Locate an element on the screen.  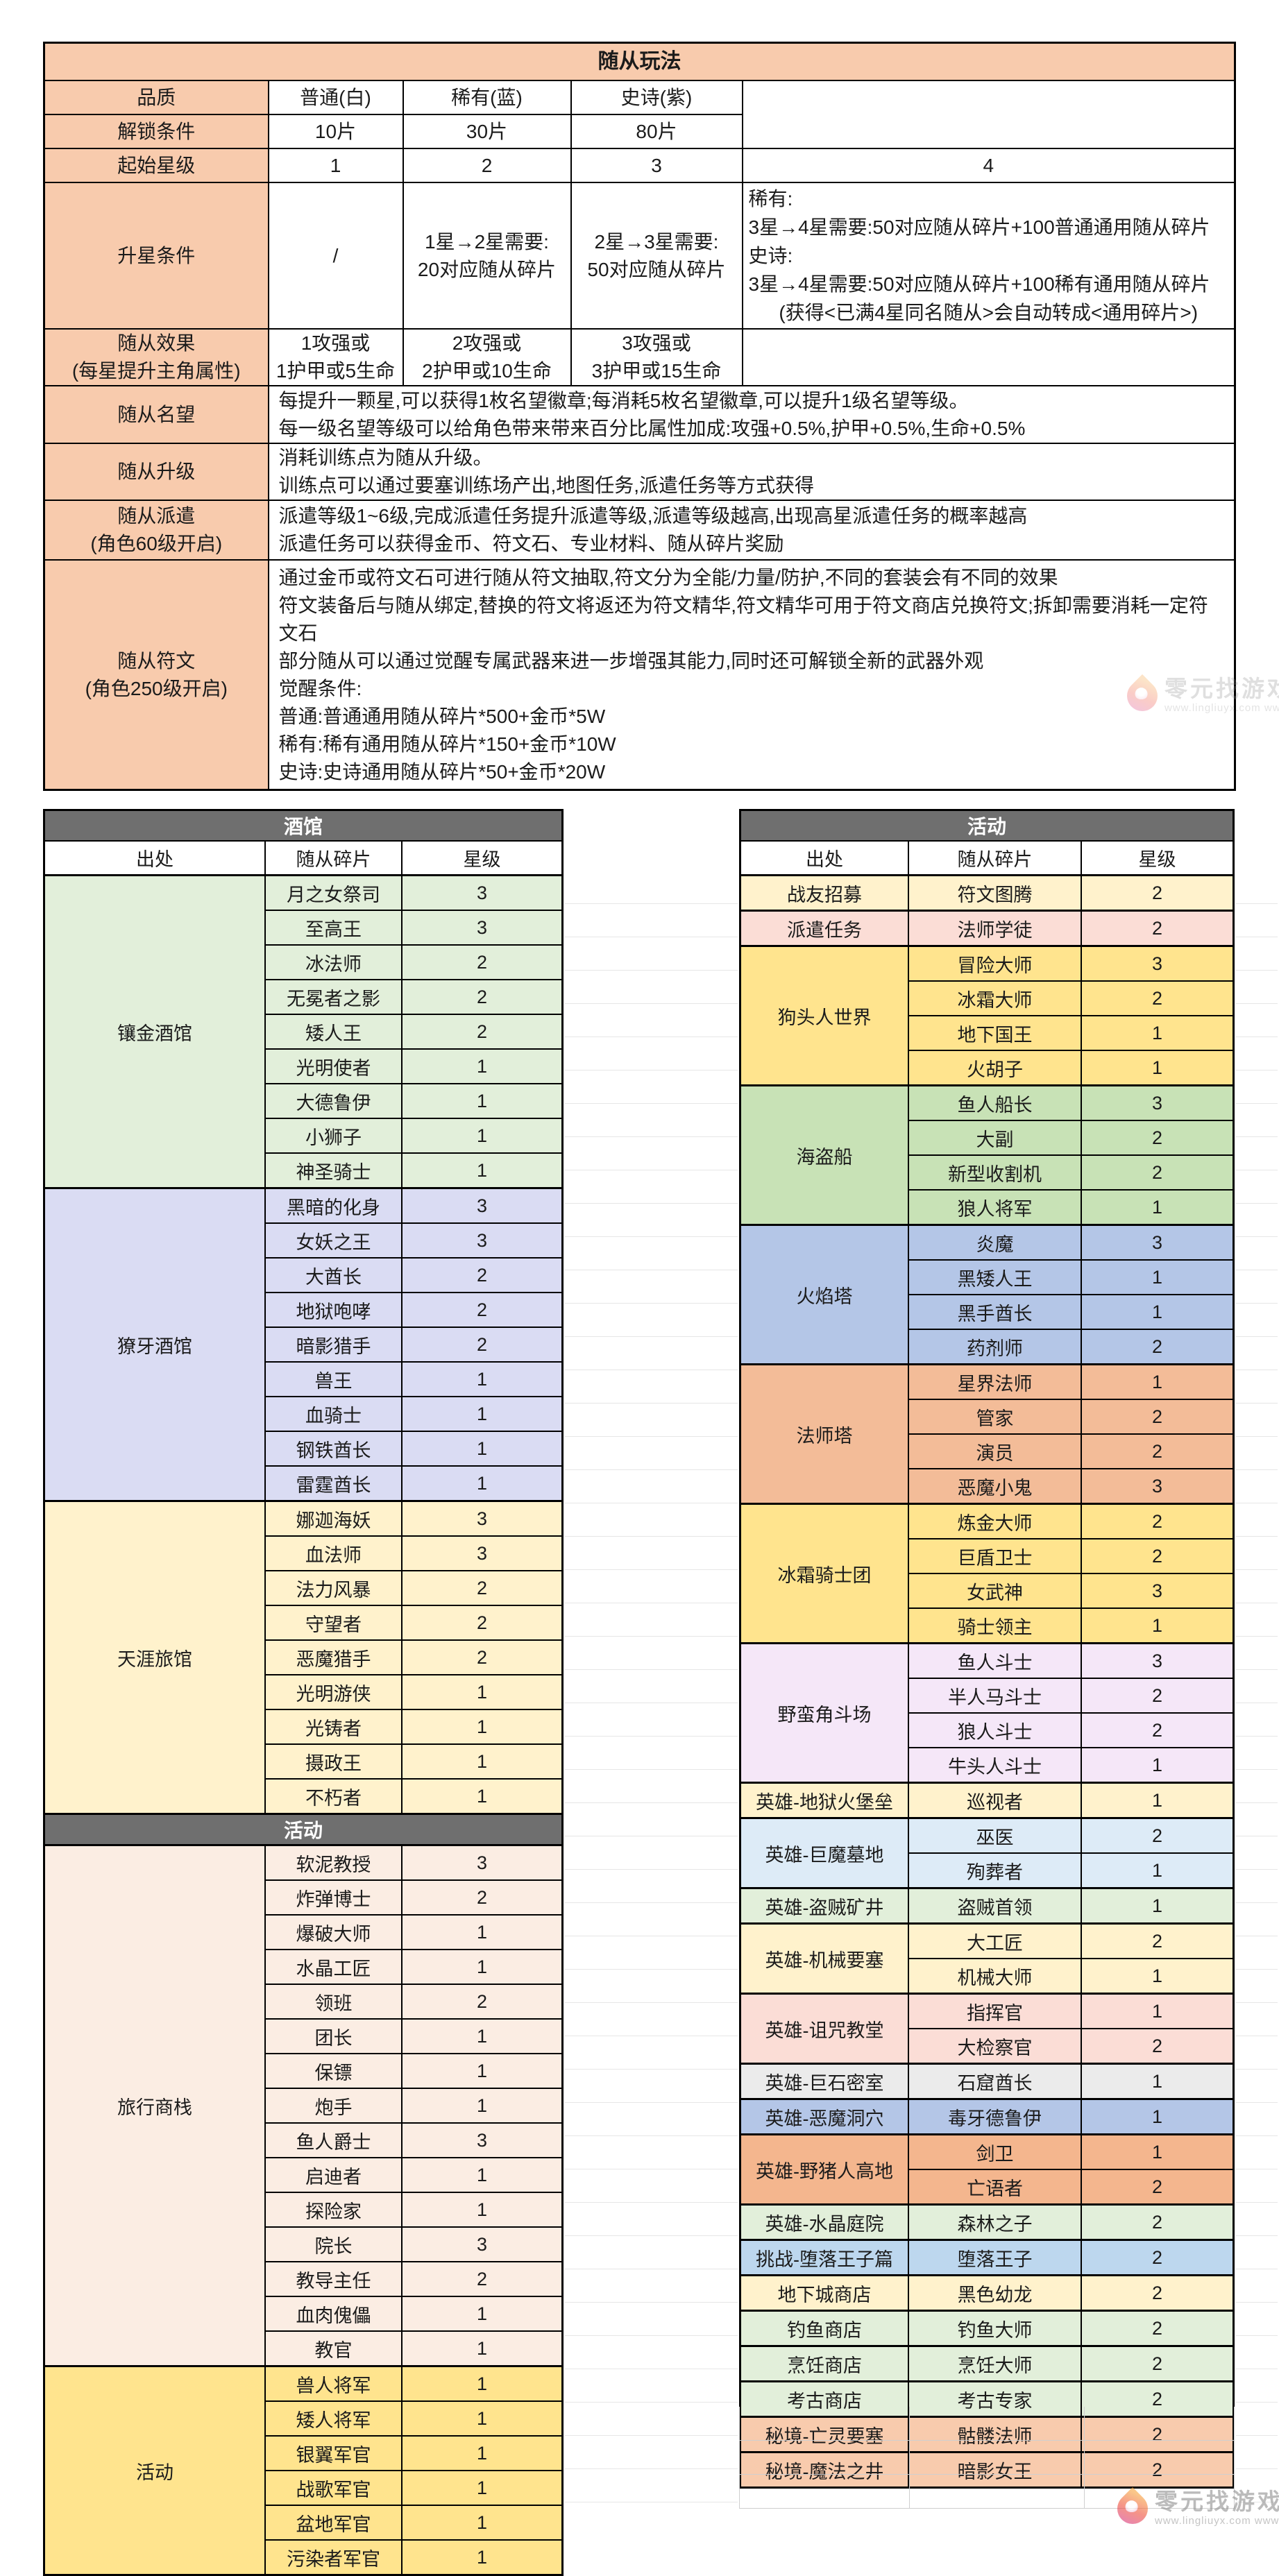
follower-name-cell: 不朽者 is located at coordinates (334, 1796).